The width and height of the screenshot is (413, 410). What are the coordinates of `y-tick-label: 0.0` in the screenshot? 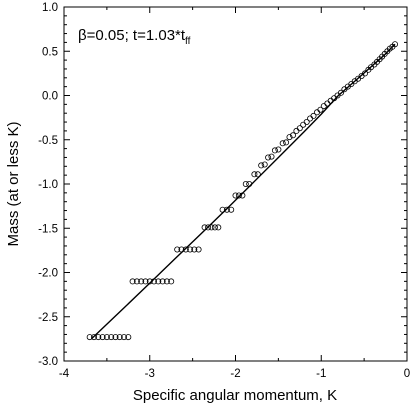 It's located at (50, 97).